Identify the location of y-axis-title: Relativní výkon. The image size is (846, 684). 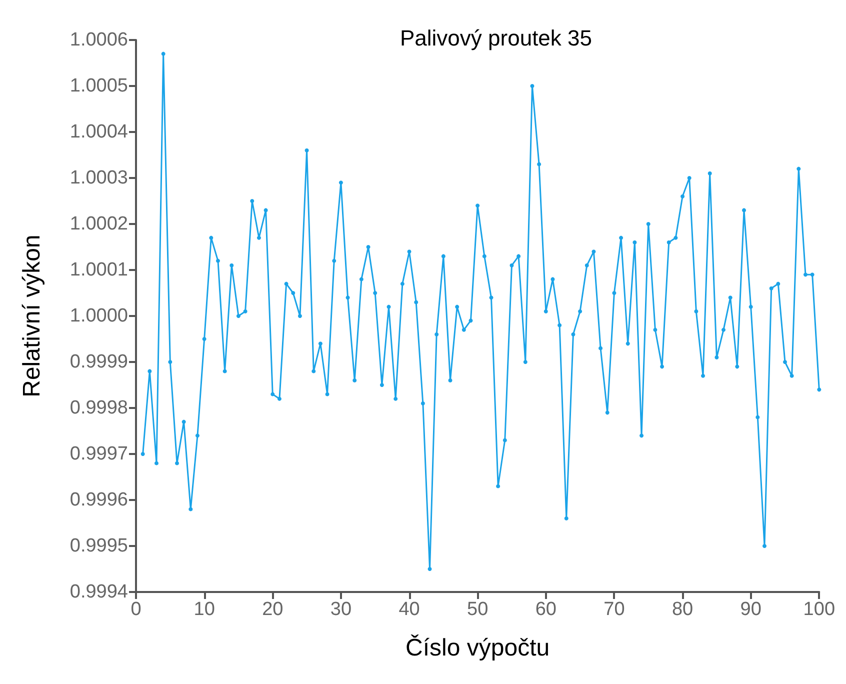
(32, 316).